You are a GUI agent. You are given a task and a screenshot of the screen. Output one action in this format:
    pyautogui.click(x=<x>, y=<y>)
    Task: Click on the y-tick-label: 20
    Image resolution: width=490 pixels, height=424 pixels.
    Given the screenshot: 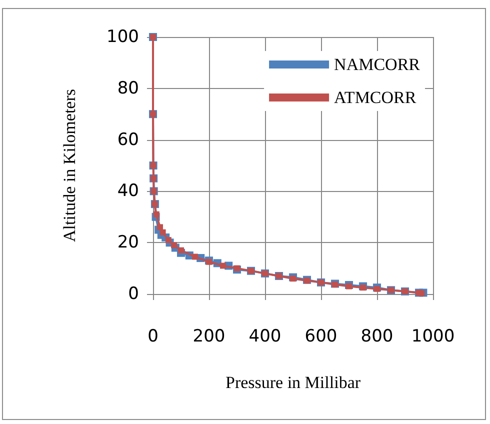 What is the action you would take?
    pyautogui.click(x=128, y=242)
    